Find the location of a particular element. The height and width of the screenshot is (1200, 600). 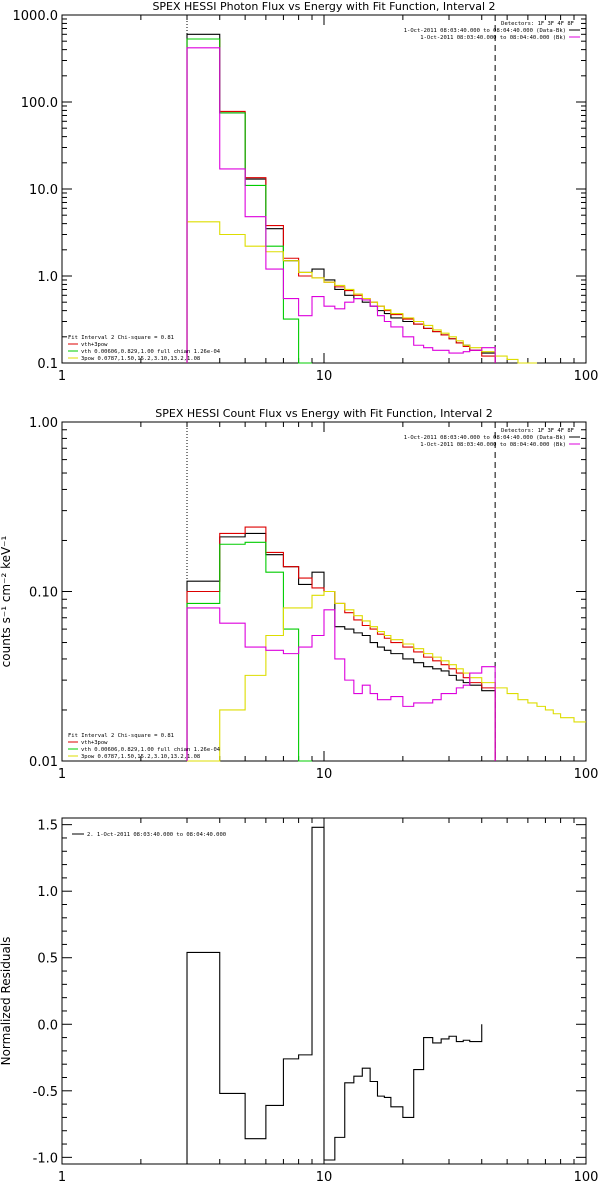

y-tick-label: 0.1 is located at coordinates (47, 364).